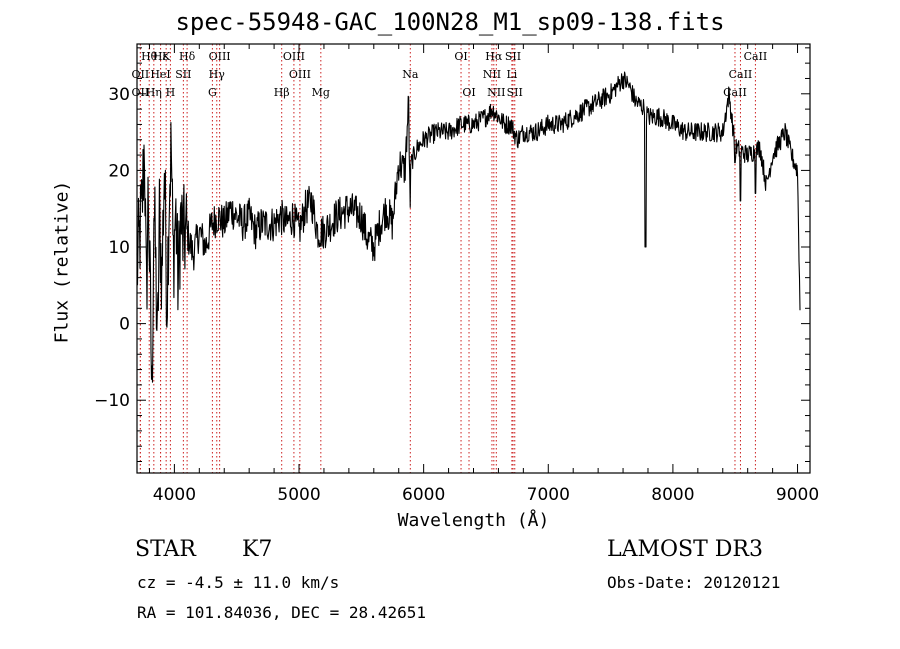 This screenshot has height=649, width=900. What do you see at coordinates (217, 74) in the screenshot?
I see `line-label-13: Hγ` at bounding box center [217, 74].